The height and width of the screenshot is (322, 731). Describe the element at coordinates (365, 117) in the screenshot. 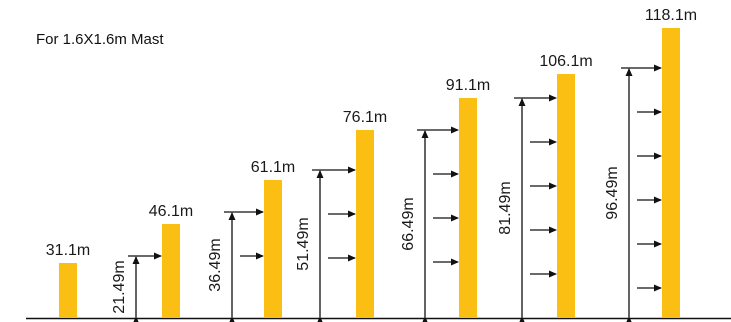

I see `mast-height-label: 76.1m` at that location.